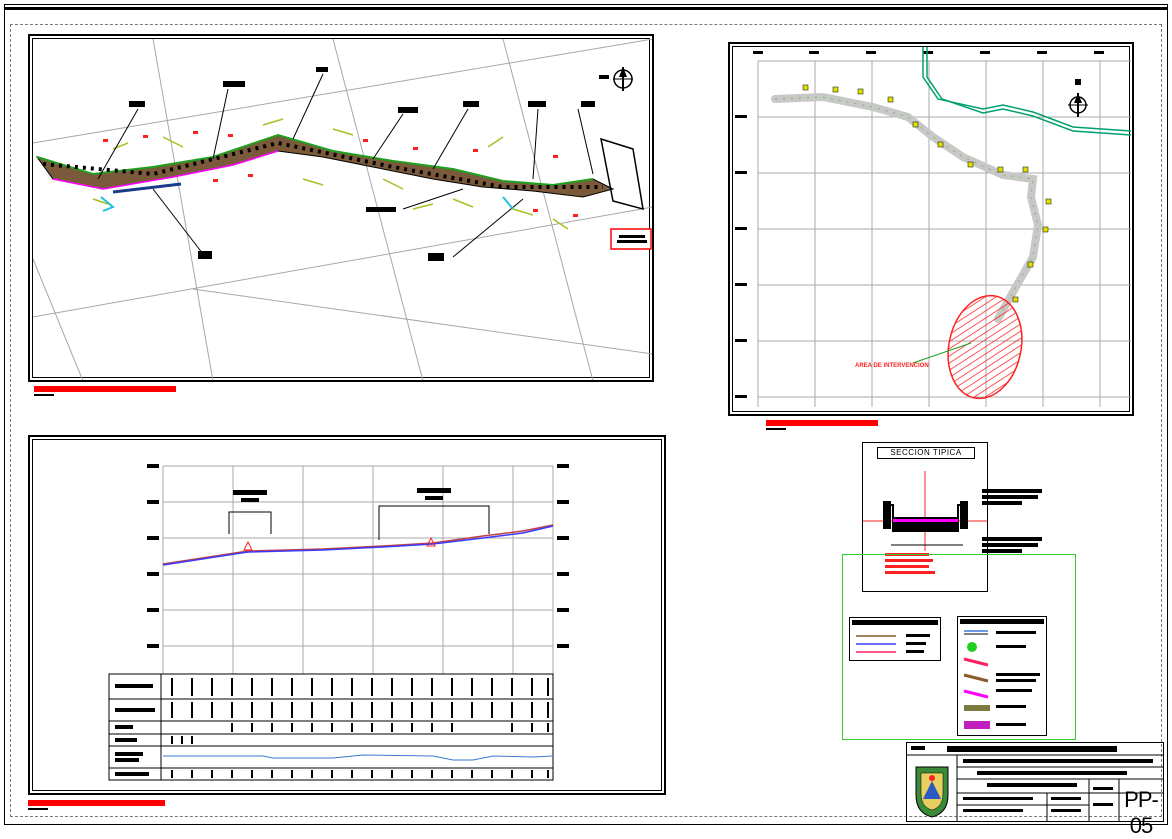  I want to click on profile-scale-note, so click(38, 809).